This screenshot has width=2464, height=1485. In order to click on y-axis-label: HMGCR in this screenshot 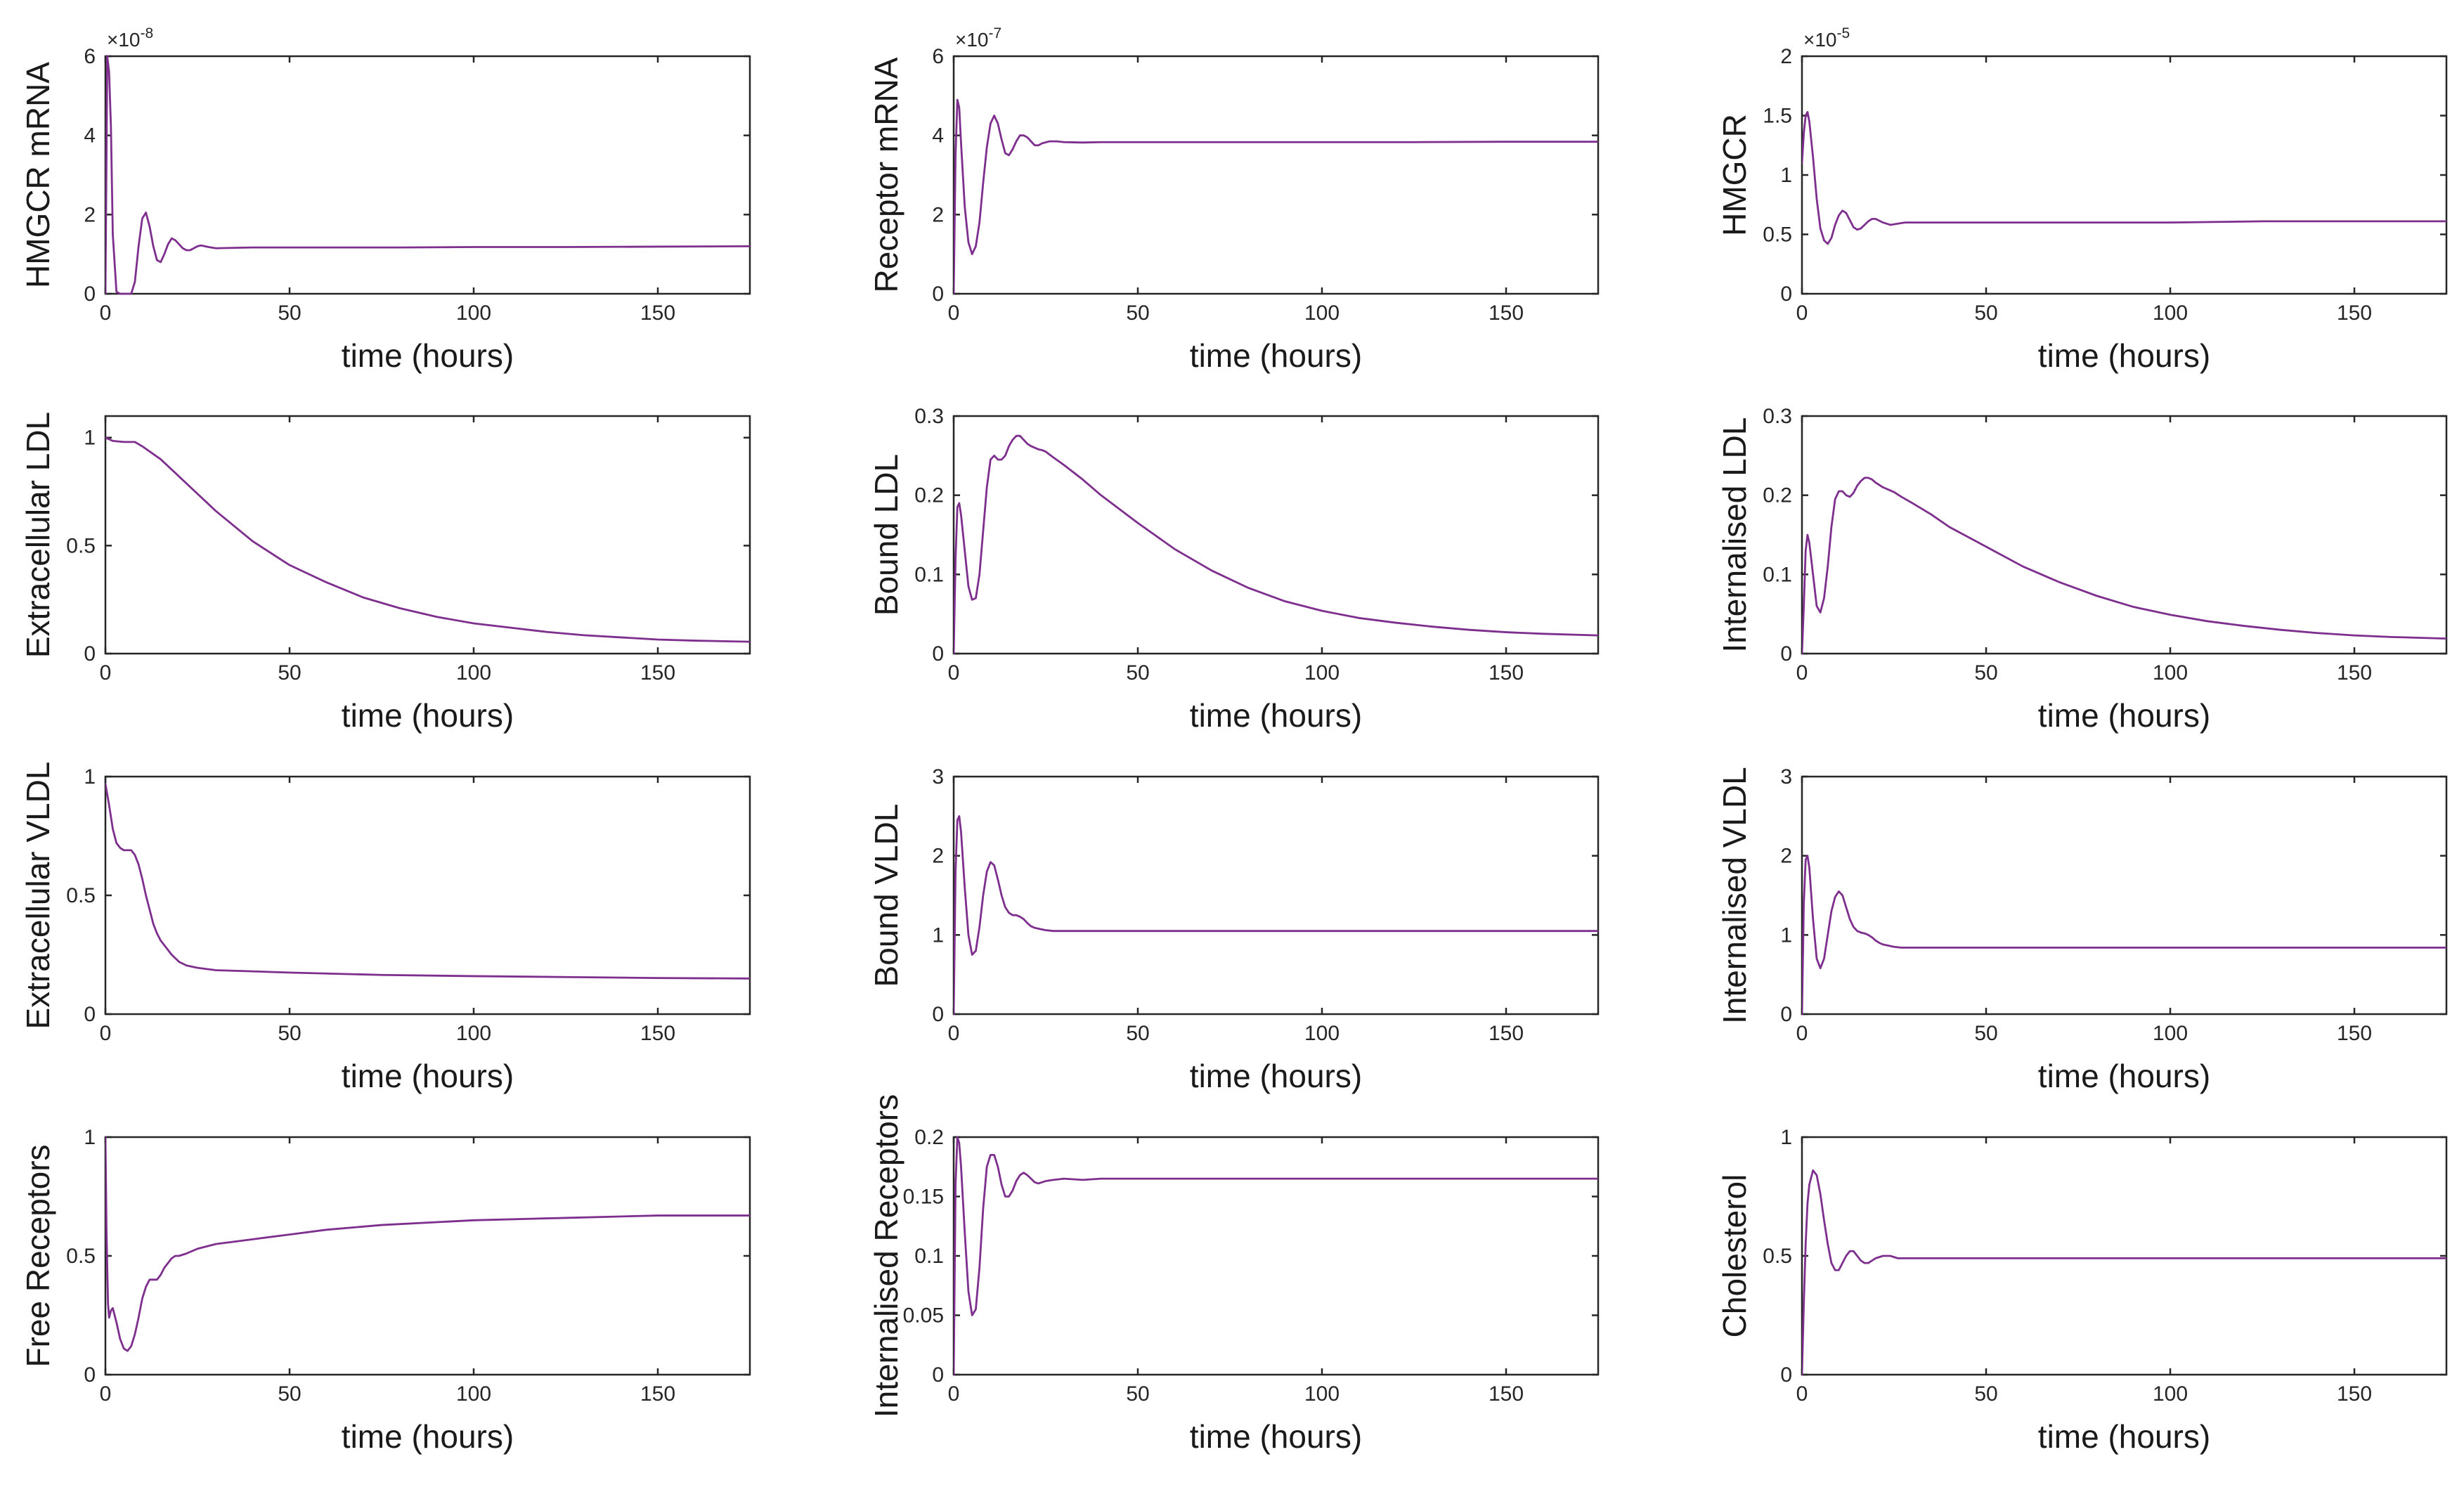, I will do `click(1735, 175)`.